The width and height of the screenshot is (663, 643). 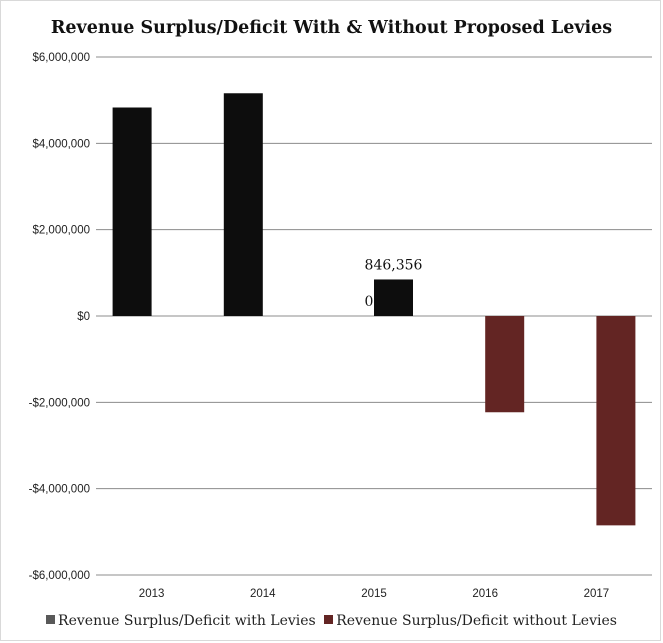 I want to click on legend-swatch-without-levies, so click(x=329, y=619).